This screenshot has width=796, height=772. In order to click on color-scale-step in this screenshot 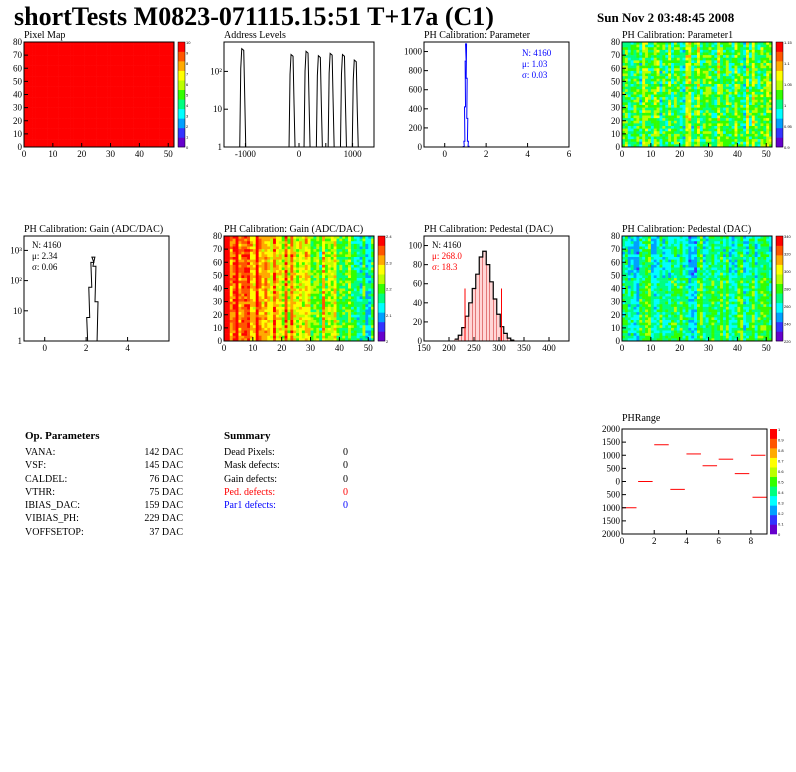, I will do `click(181, 85)`.